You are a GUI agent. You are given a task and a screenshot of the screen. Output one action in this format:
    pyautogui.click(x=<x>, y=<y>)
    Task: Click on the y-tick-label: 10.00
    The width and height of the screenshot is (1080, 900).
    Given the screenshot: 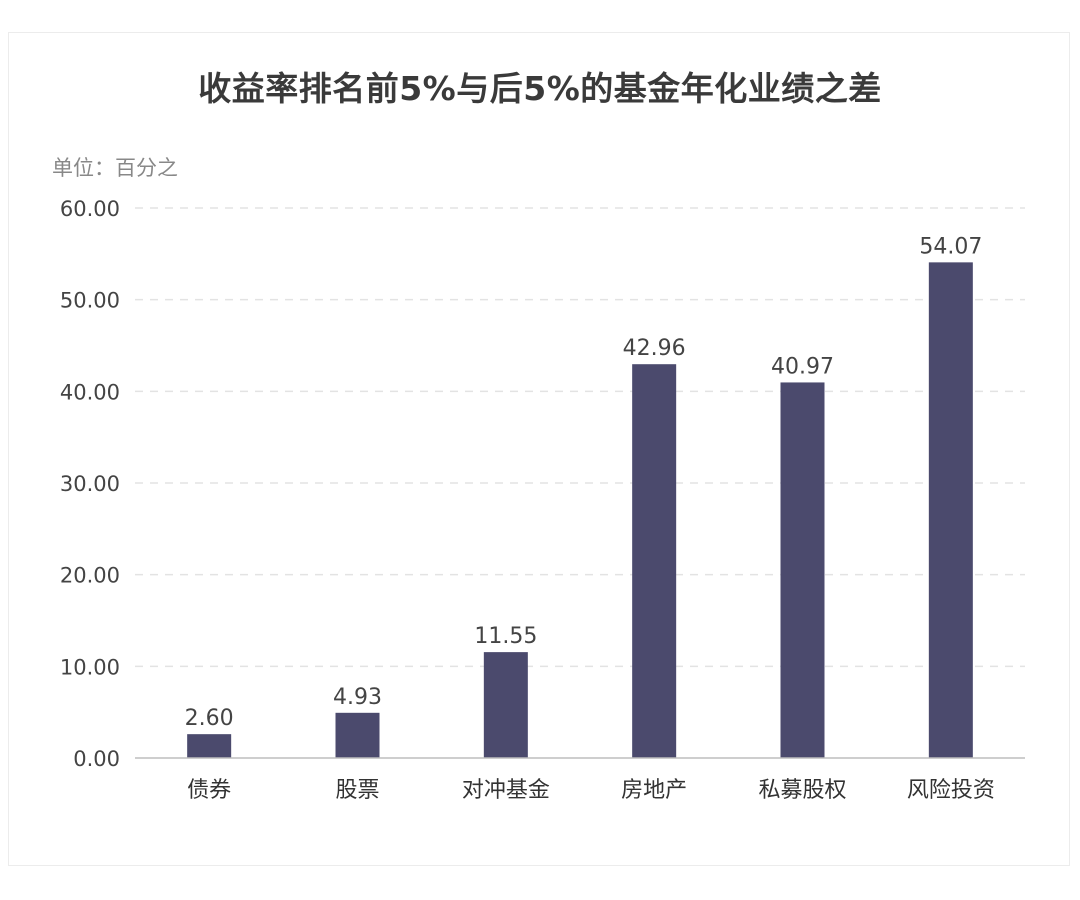 What is the action you would take?
    pyautogui.click(x=90, y=667)
    